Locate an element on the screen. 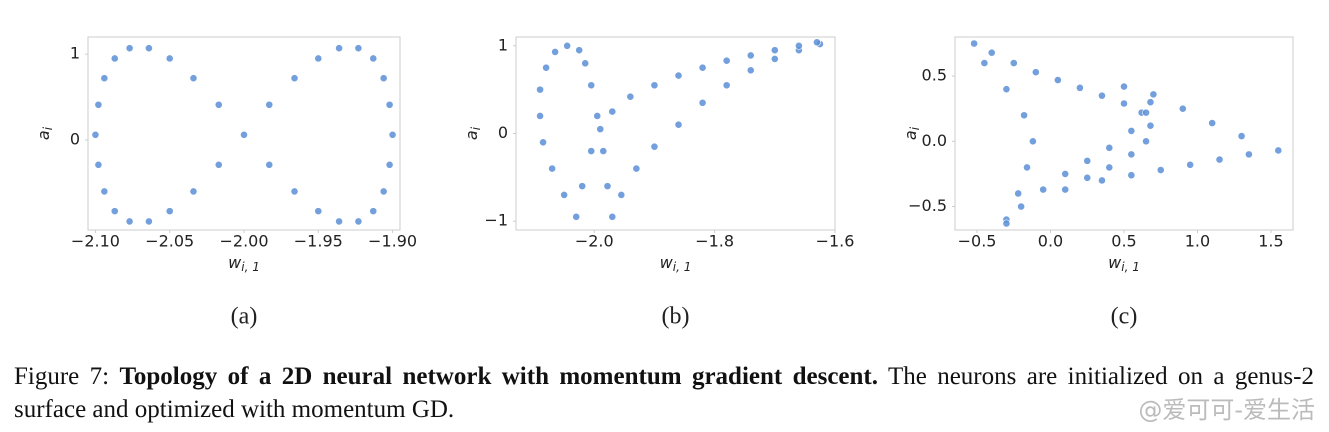 This screenshot has width=1329, height=432. x-tick-label: −2.05 is located at coordinates (169, 241).